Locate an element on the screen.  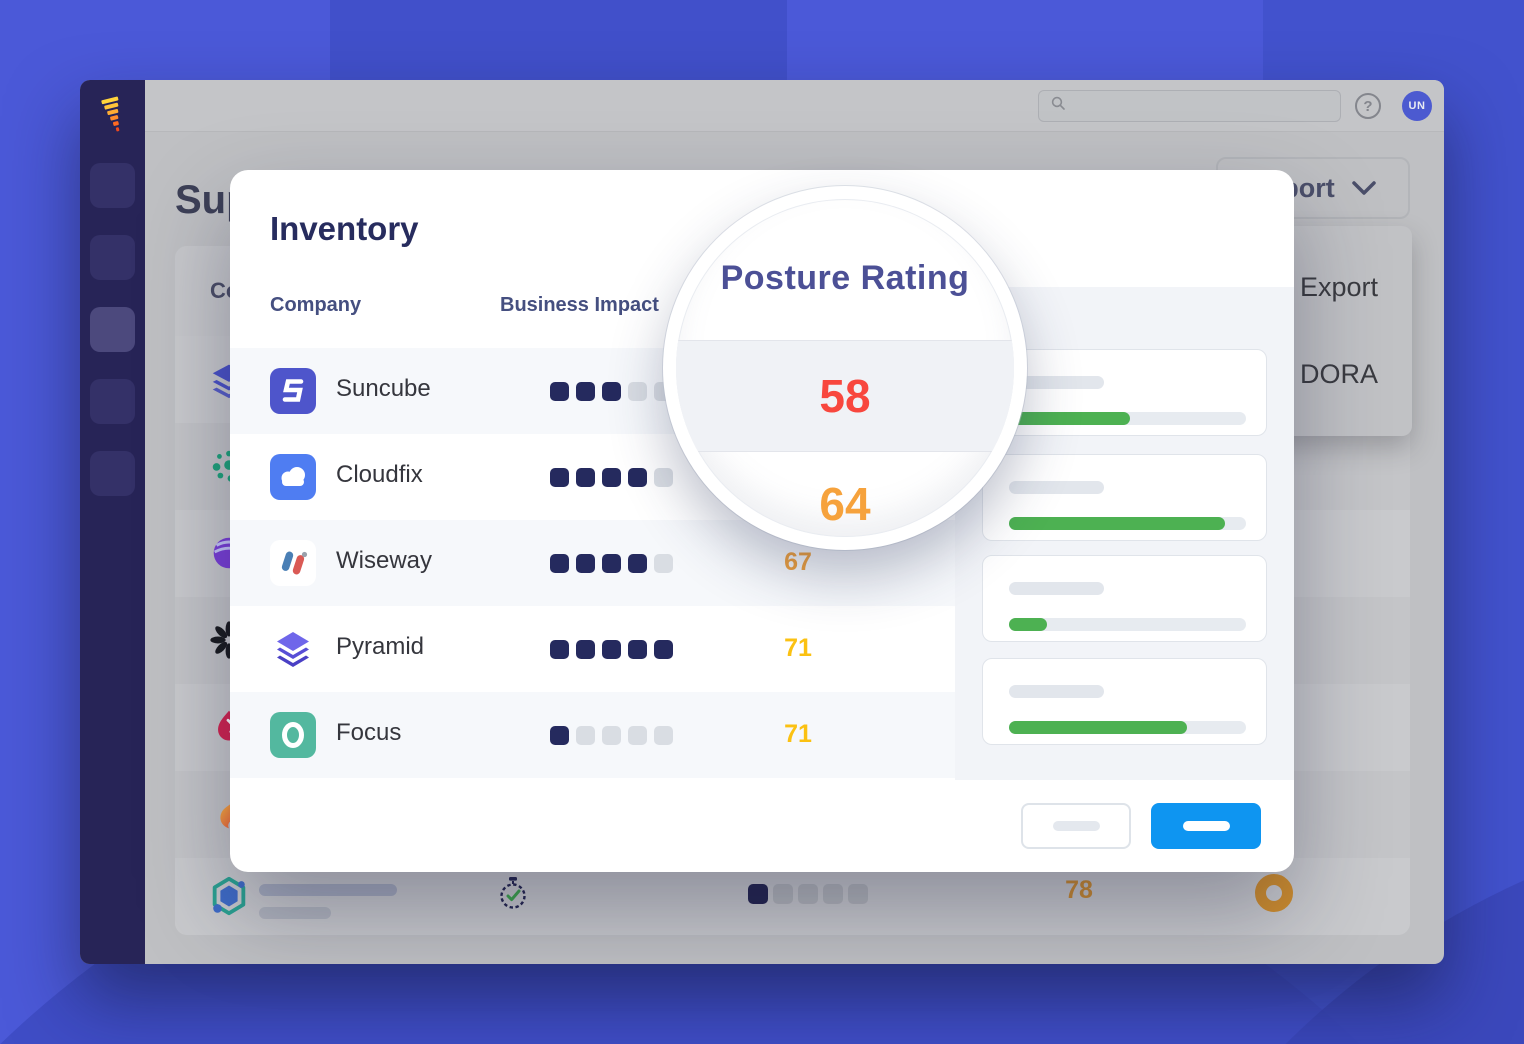
magnified-posture-rating-label: Posture Rating is located at coordinates (845, 278).